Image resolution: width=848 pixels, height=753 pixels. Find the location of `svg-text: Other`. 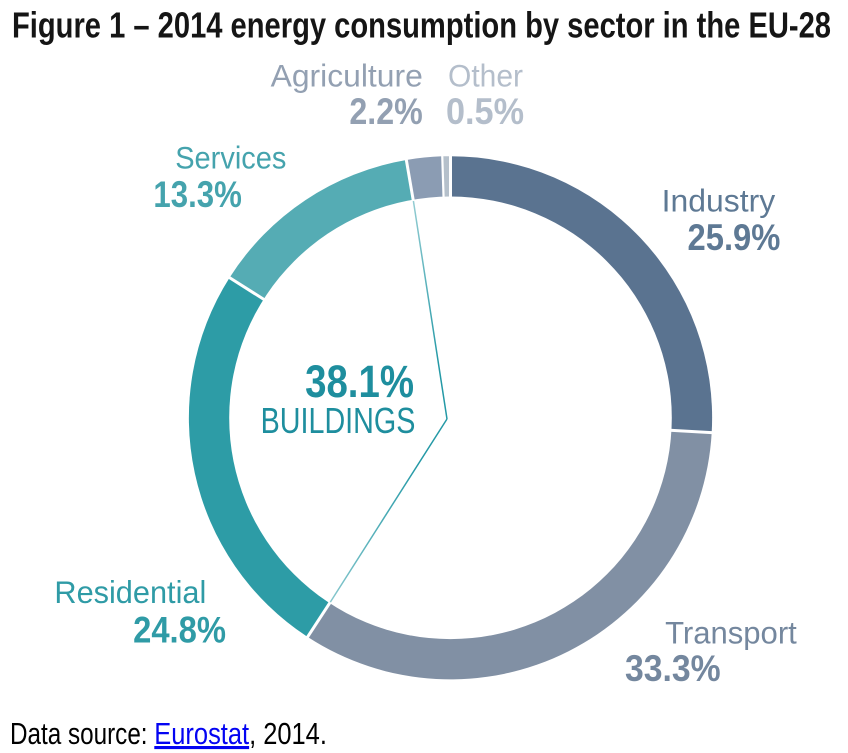

svg-text: Other is located at coordinates (485, 76).